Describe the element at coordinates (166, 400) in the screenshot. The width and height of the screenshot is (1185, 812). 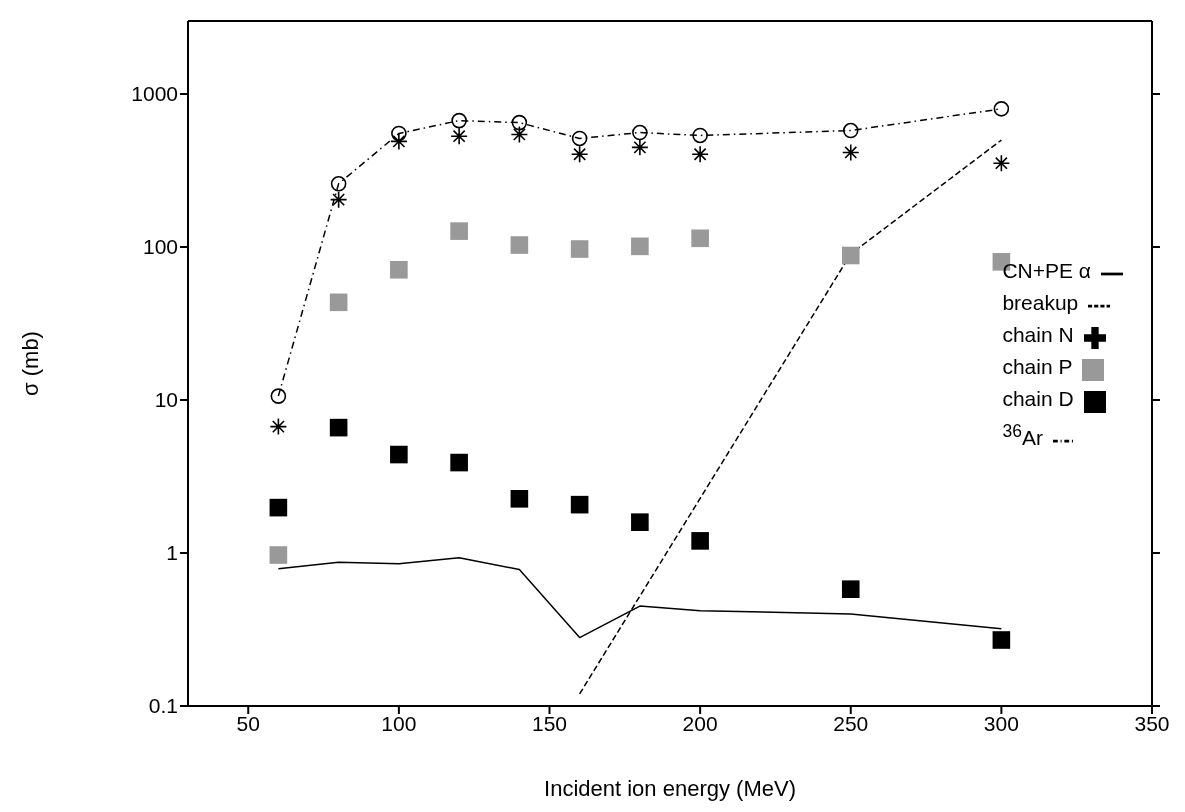
I see `y-tick-label: 10` at that location.